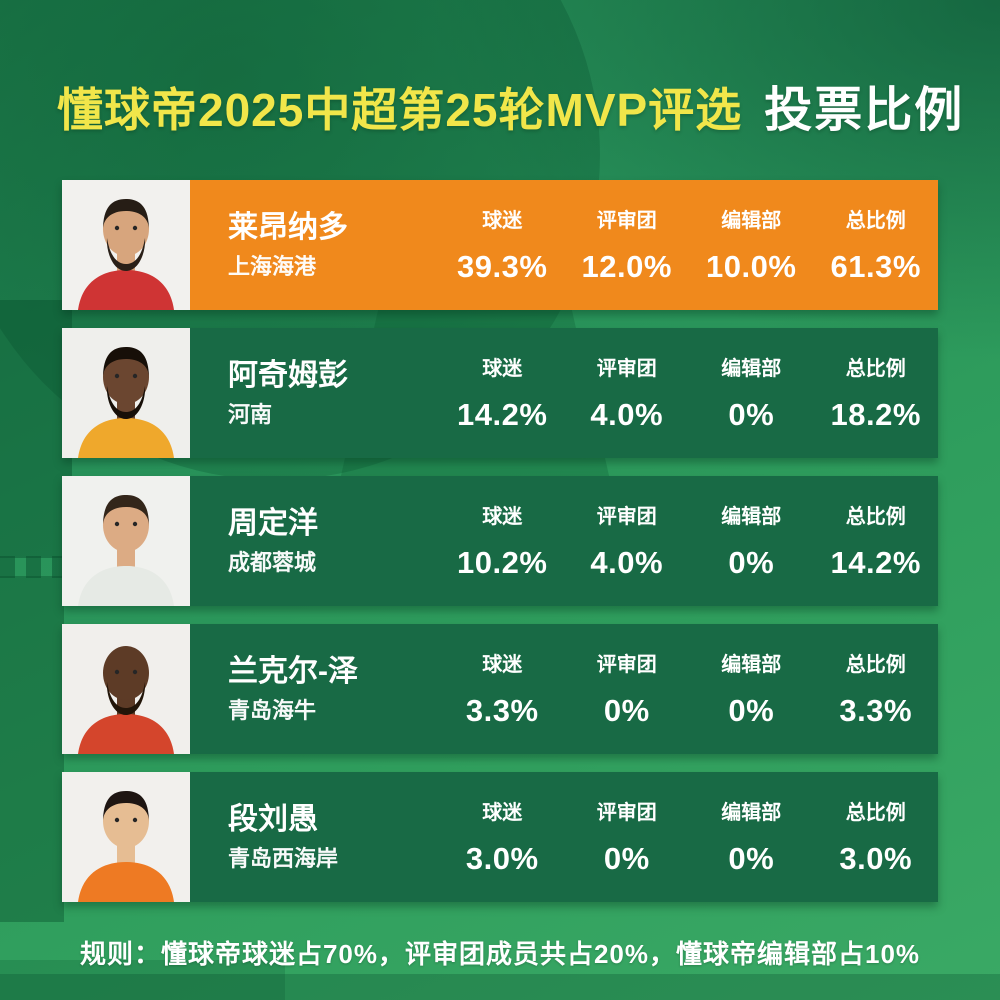  Describe the element at coordinates (288, 227) in the screenshot. I see `player-name: 莱昂纳多` at that location.